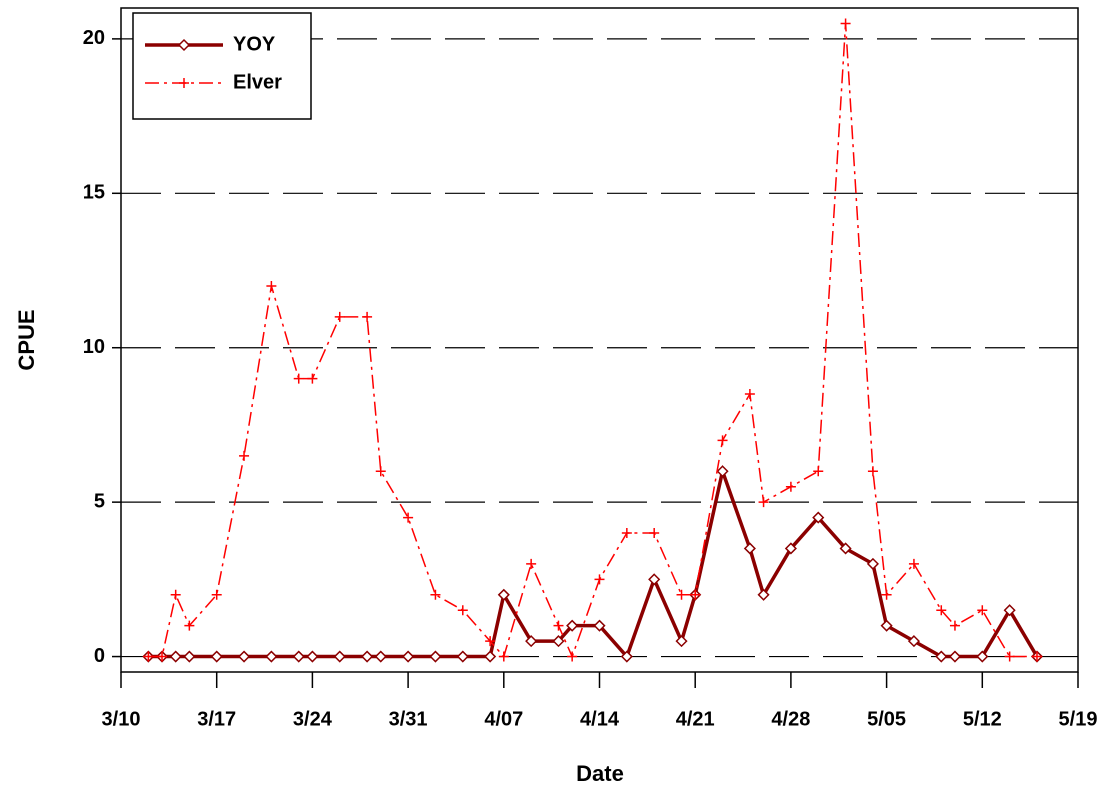 The image size is (1102, 798). Describe the element at coordinates (600, 773) in the screenshot. I see `x-axis-label: Date` at that location.